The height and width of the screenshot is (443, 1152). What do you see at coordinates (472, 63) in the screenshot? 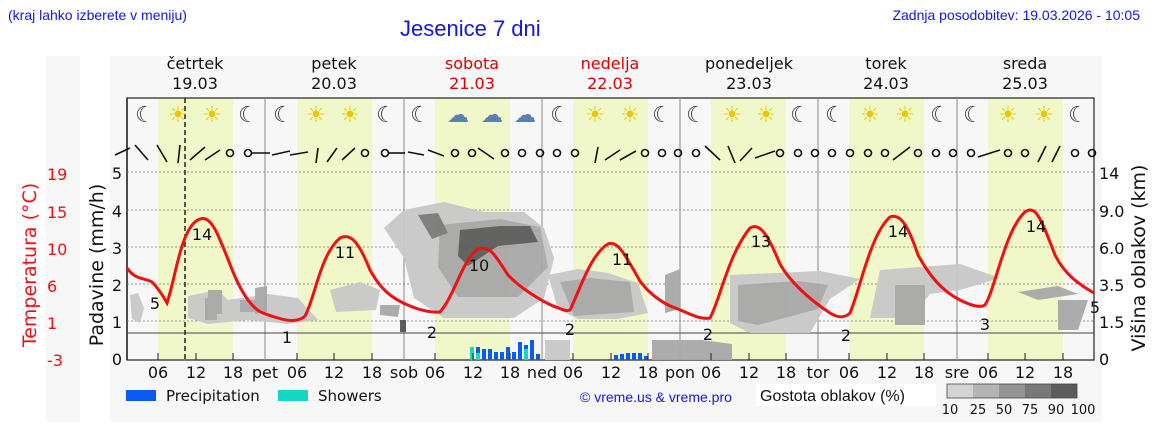
I see `day-name: sobota` at bounding box center [472, 63].